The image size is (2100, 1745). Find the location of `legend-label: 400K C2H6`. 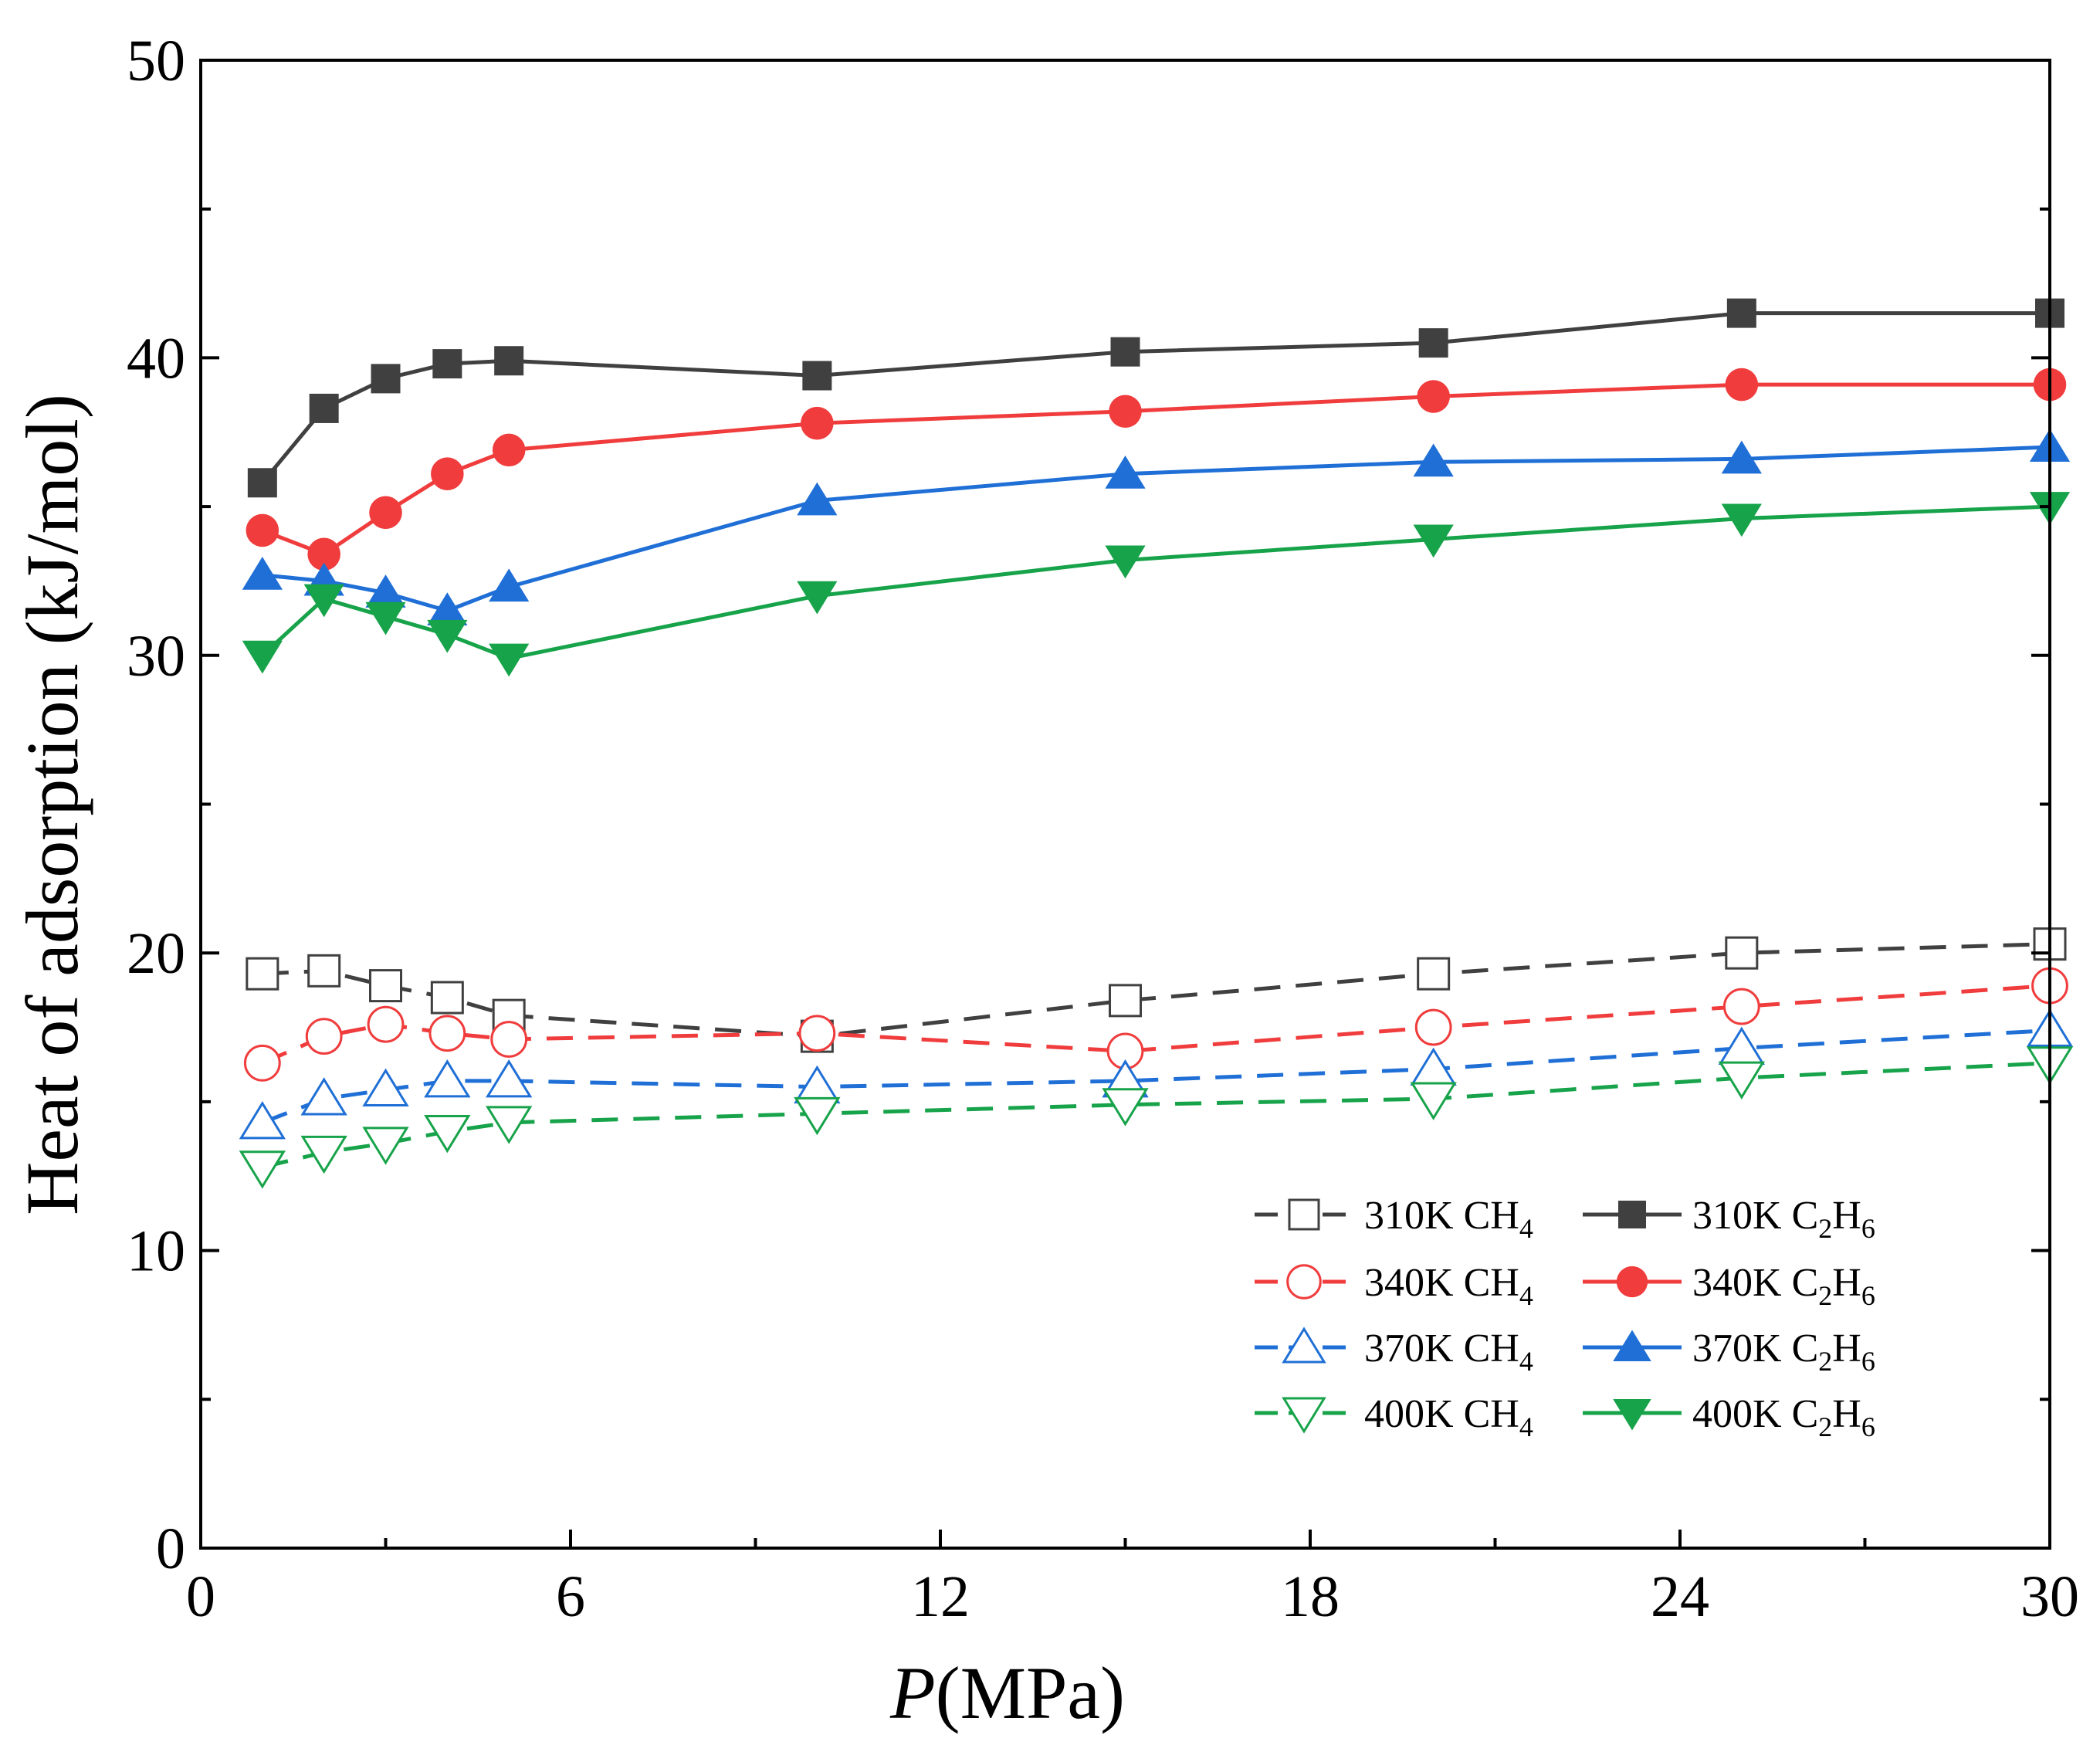

legend-label: 400K C2H6 is located at coordinates (1784, 1417).